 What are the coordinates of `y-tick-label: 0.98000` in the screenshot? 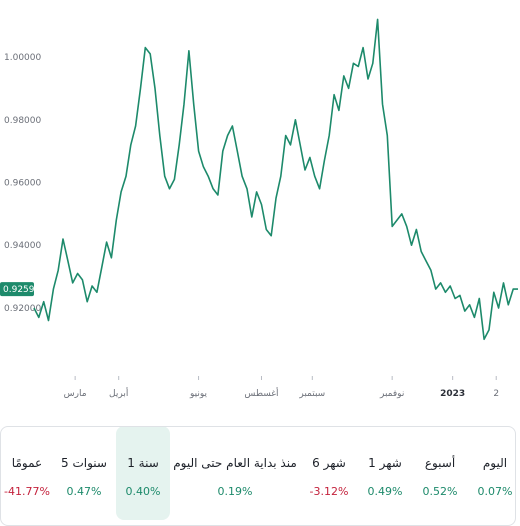 It's located at (22, 121).